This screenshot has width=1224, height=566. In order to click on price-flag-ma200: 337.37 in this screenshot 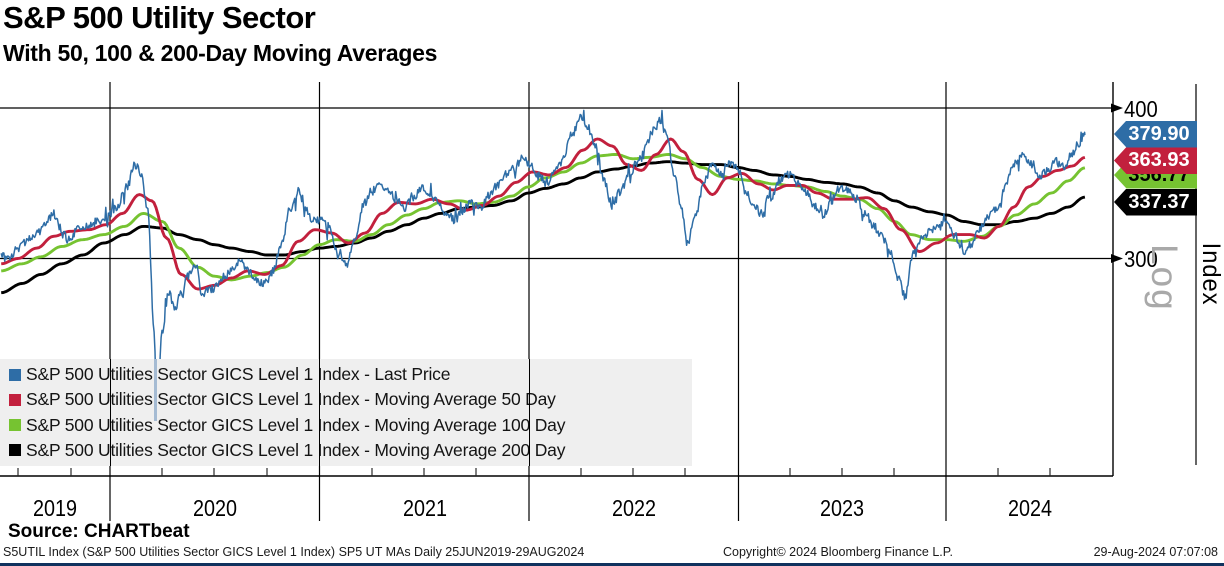, I will do `click(1155, 202)`.